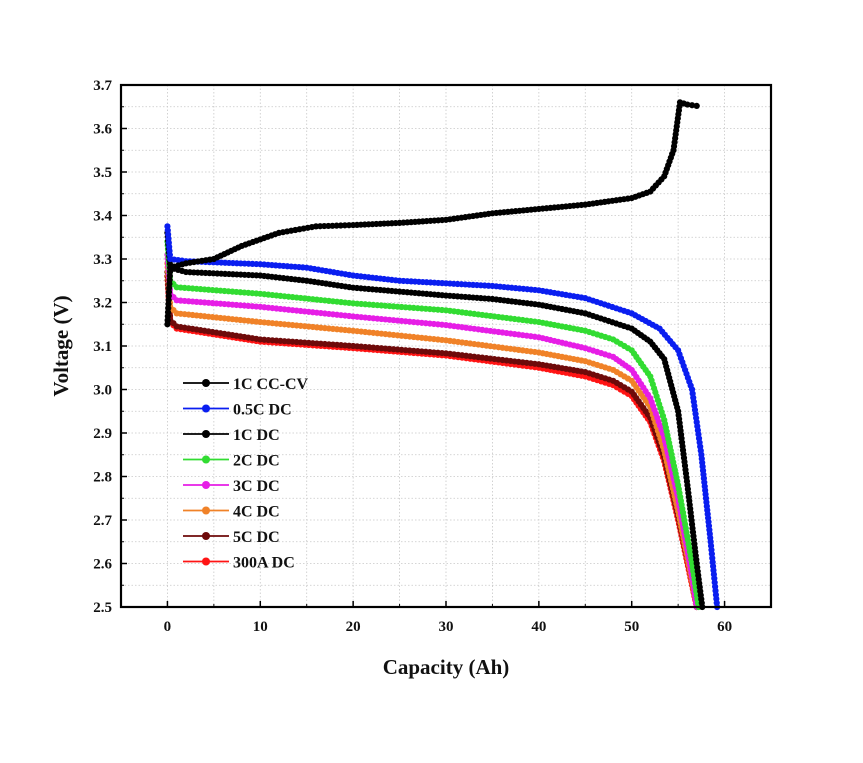  I want to click on y-tick-label: 2.7, so click(102, 521).